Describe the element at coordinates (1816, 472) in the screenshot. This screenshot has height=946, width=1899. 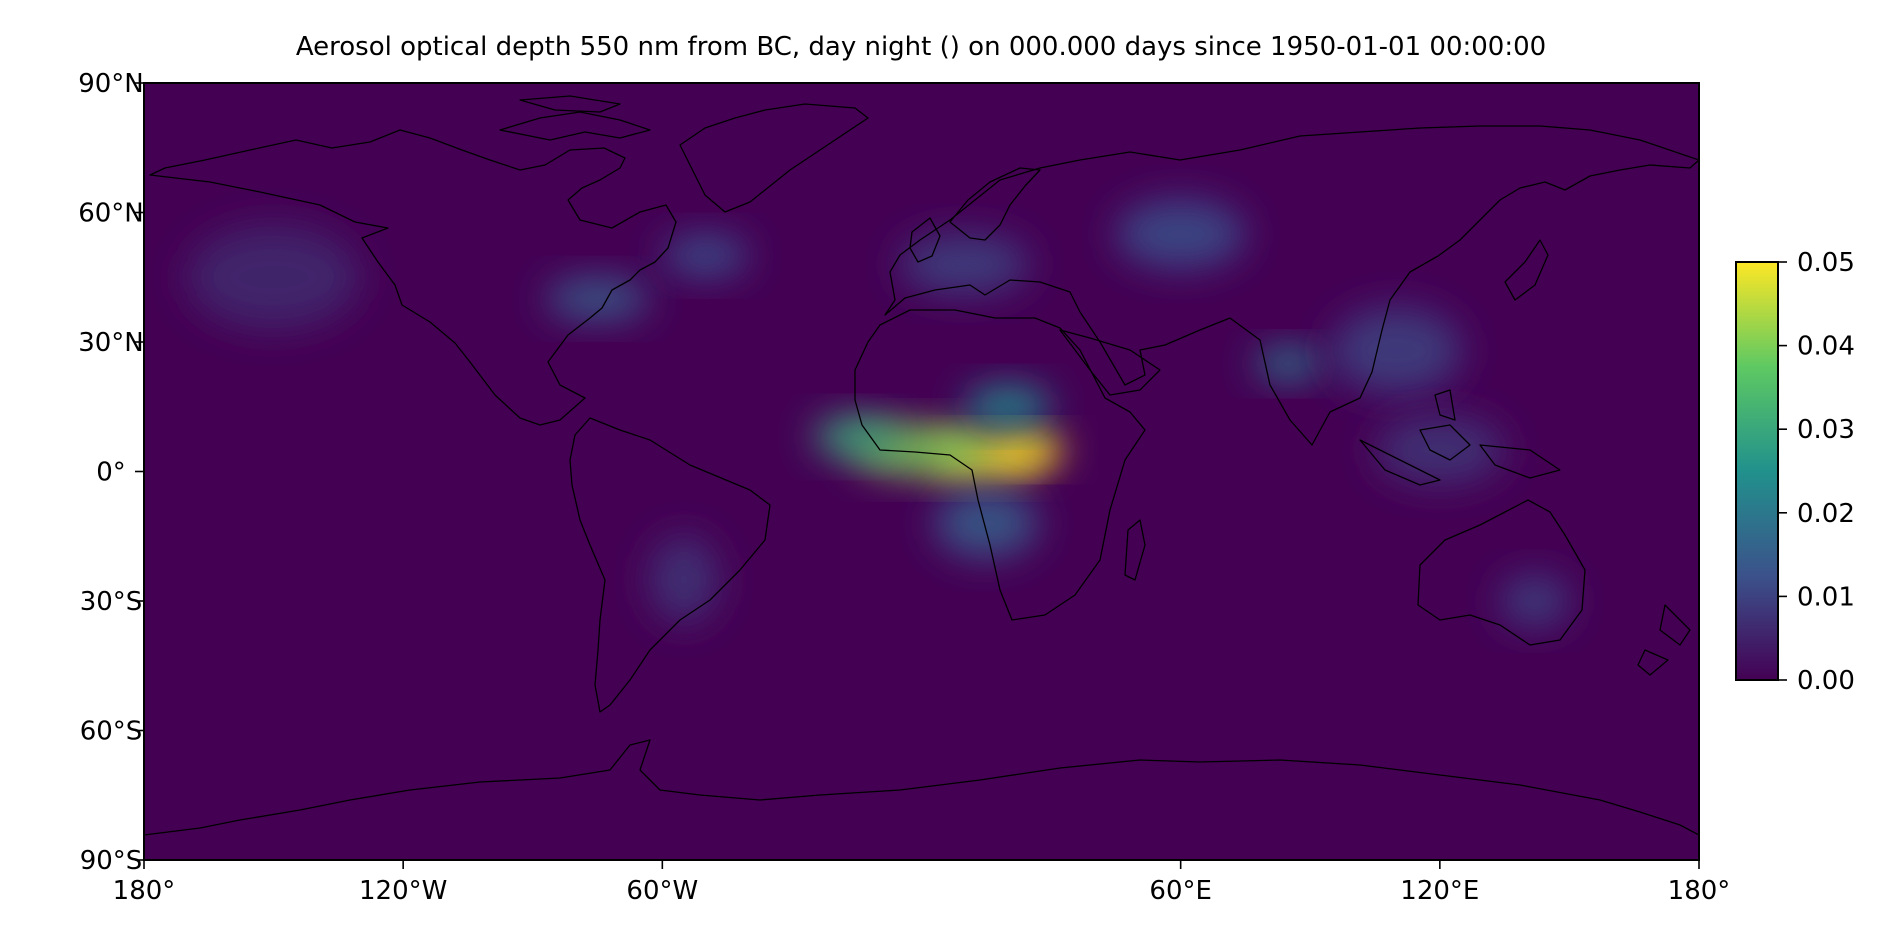
I see `colorbar-ticks: 0.00 0.01 0.02 0.03 0.04 0.05` at that location.